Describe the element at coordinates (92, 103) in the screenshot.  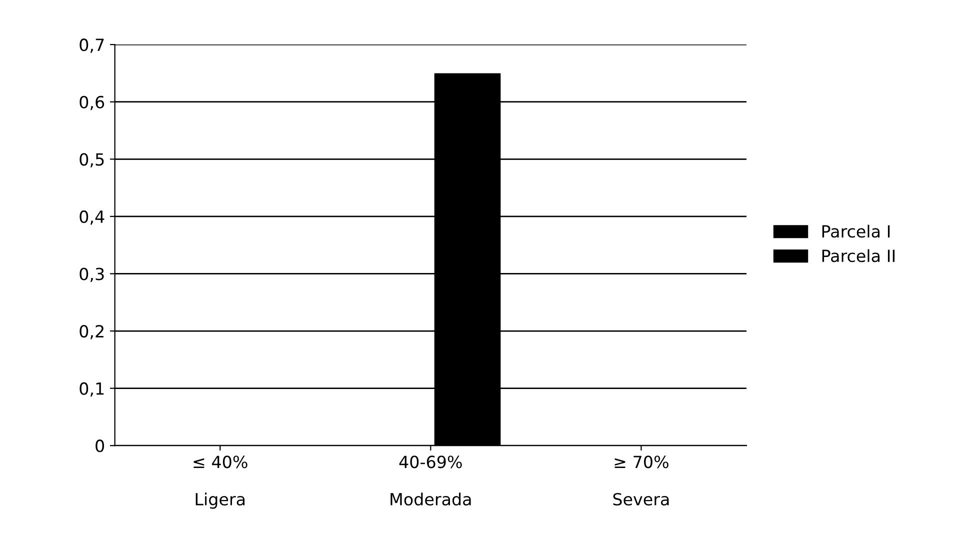
I see `y-tick-label: 0,6` at that location.